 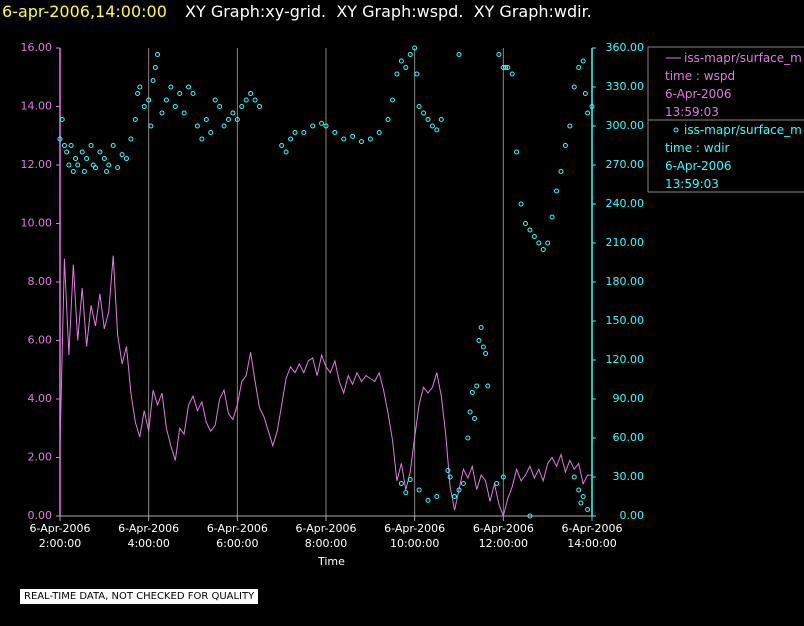 What do you see at coordinates (37, 223) in the screenshot?
I see `y-tick-label: 10.00` at bounding box center [37, 223].